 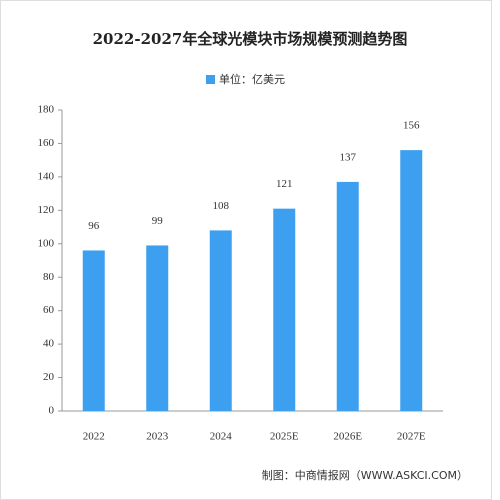 What do you see at coordinates (347, 437) in the screenshot?
I see `x-tick-label: 2026E` at bounding box center [347, 437].